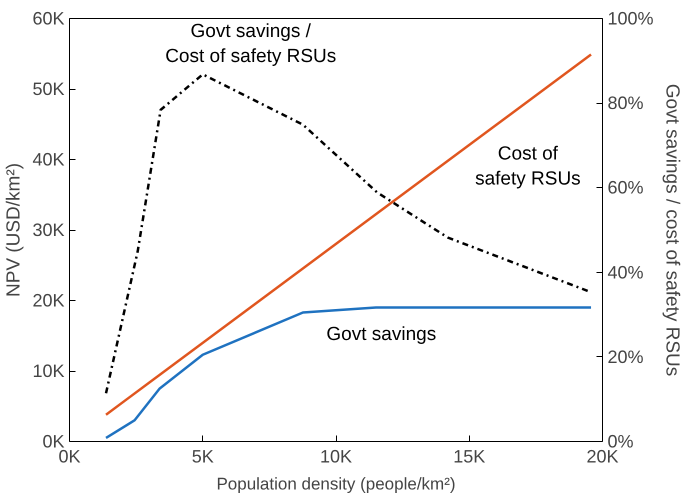 The image size is (685, 496). What do you see at coordinates (336, 484) in the screenshot?
I see `x-axis-title: Population density (people/km²)` at bounding box center [336, 484].